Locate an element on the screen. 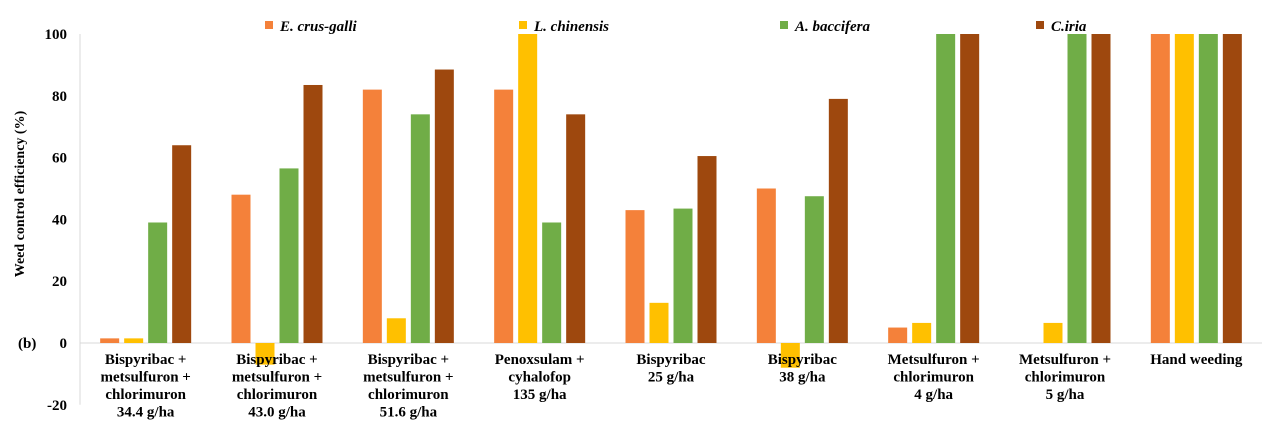  category-label: Hand weeding is located at coordinates (1196, 360).